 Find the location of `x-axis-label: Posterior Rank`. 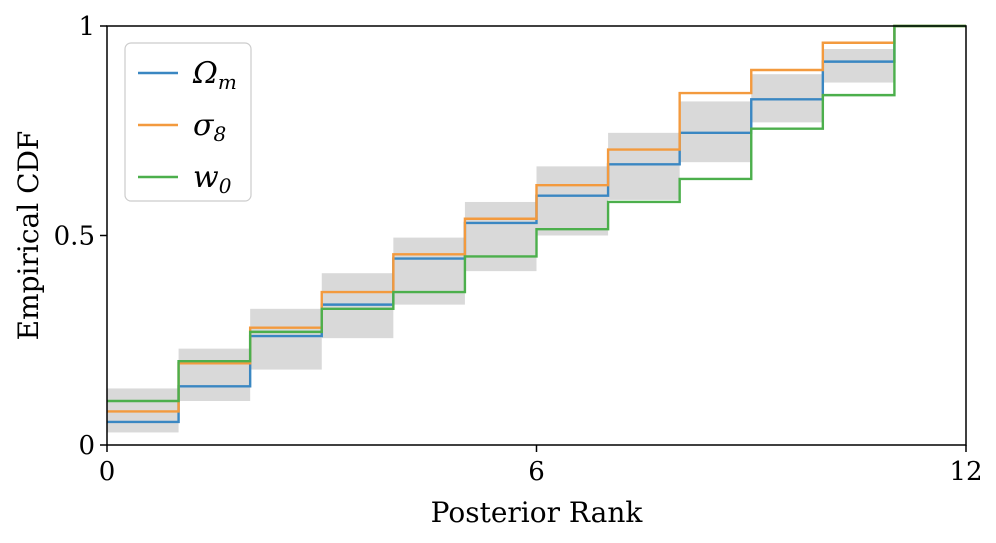

x-axis-label: Posterior Rank is located at coordinates (537, 512).